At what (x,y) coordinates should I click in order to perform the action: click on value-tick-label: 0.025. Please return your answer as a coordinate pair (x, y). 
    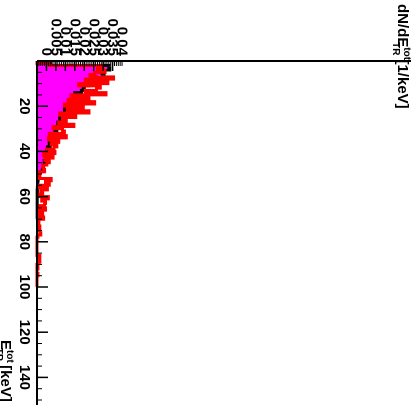
    Looking at the image, I should click on (93, 37).